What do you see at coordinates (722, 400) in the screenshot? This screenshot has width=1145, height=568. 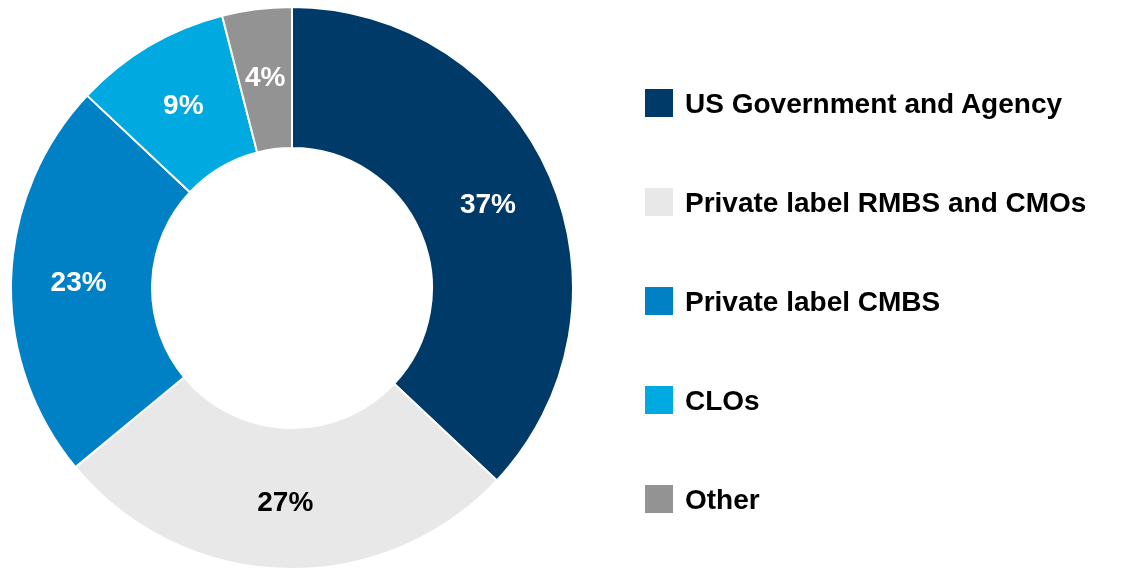 I see `legend-label: CLOs` at bounding box center [722, 400].